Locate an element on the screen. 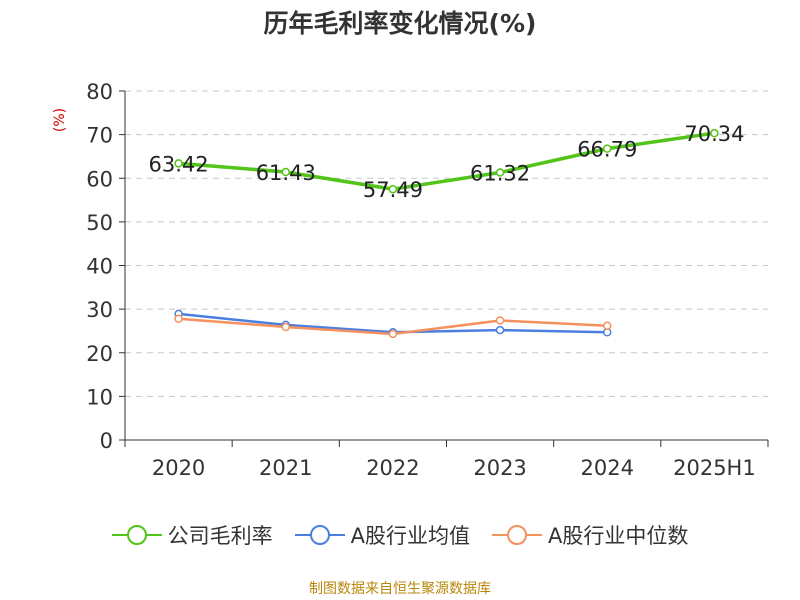  data-labels: 63.42 61.43 57.49 61.32 66.79 70.34 is located at coordinates (447, 162).